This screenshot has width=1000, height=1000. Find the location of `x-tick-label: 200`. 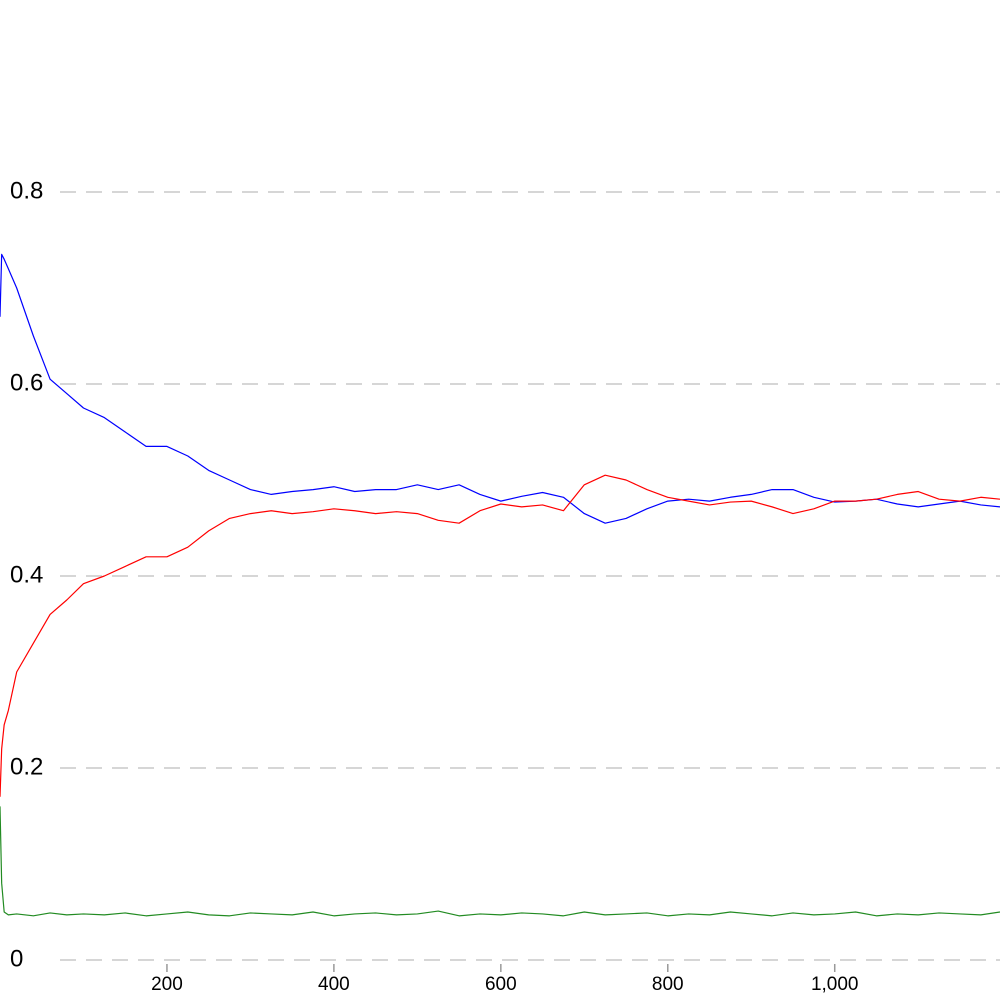

x-tick-label: 200 is located at coordinates (167, 984).